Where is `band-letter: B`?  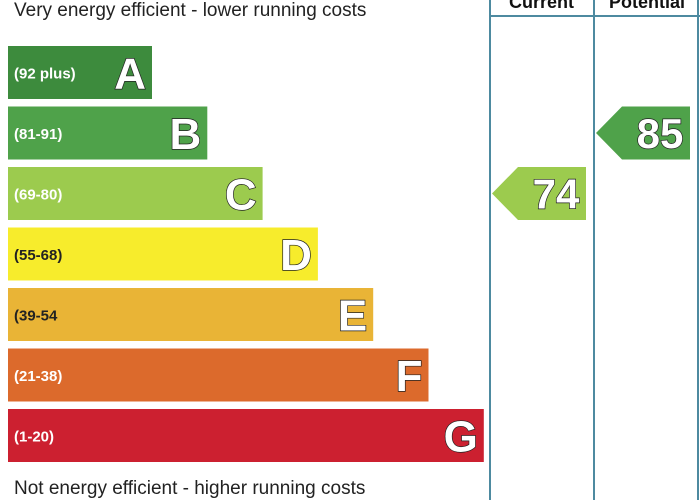 band-letter: B is located at coordinates (186, 134).